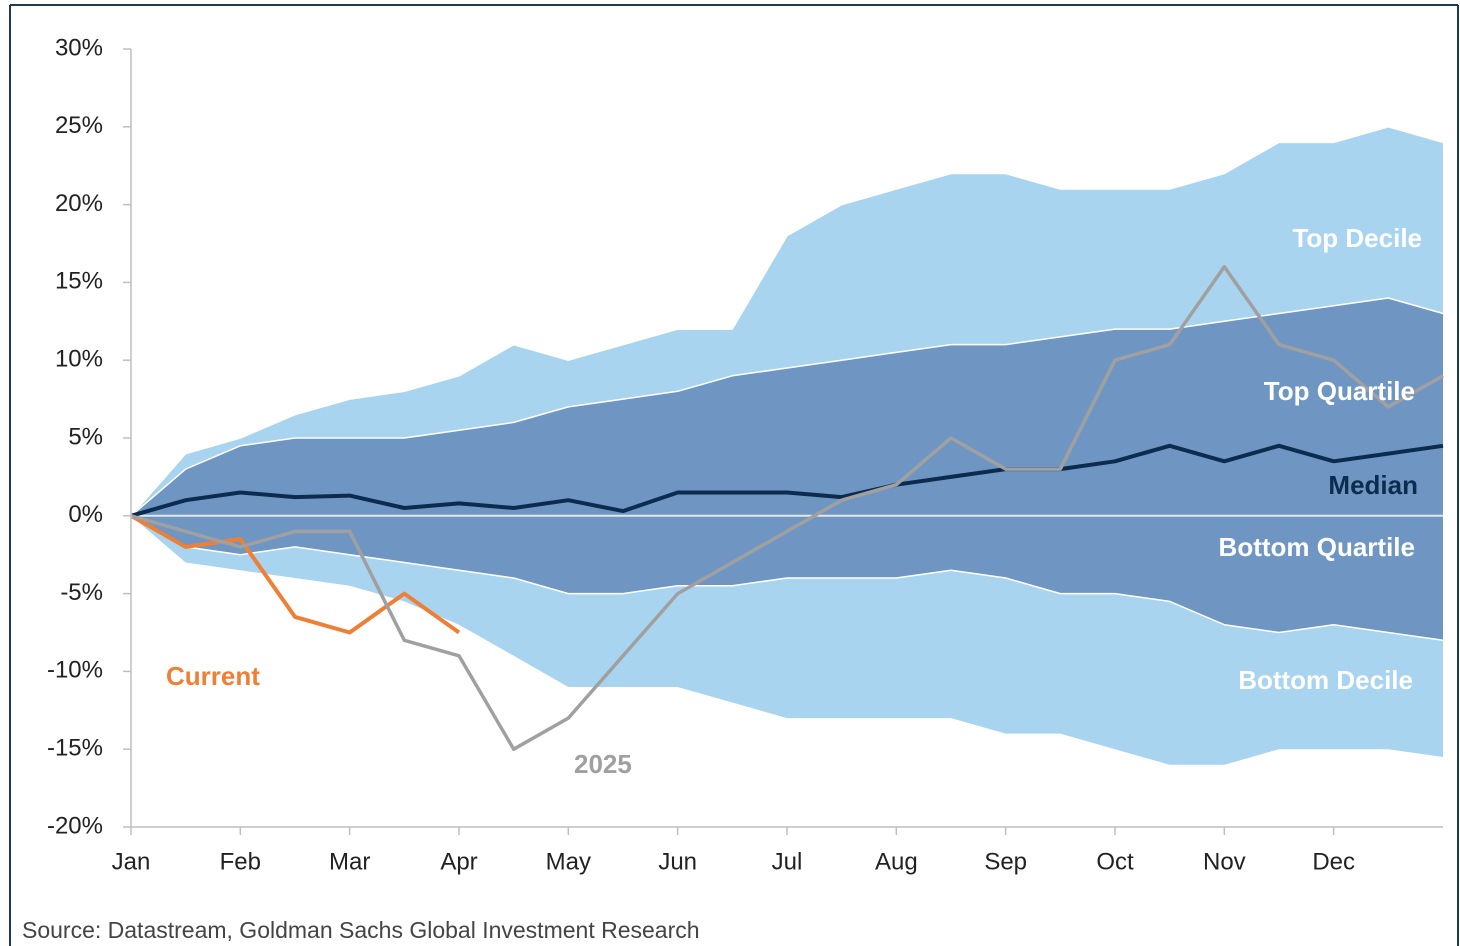 The image size is (1460, 946). I want to click on x-tick-label: Jun, so click(677, 861).